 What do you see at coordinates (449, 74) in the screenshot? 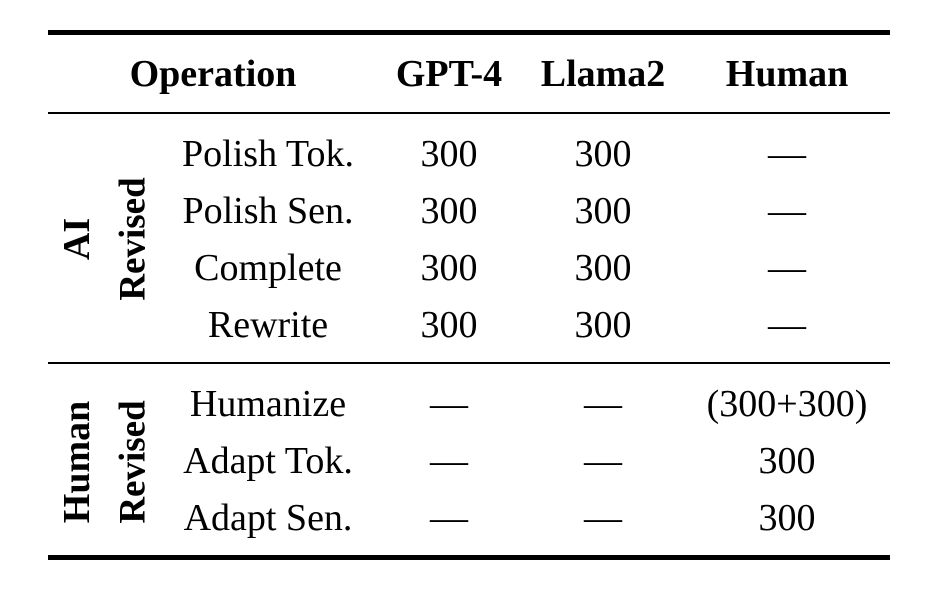
I see `header-gpt4: GPT-4` at bounding box center [449, 74].